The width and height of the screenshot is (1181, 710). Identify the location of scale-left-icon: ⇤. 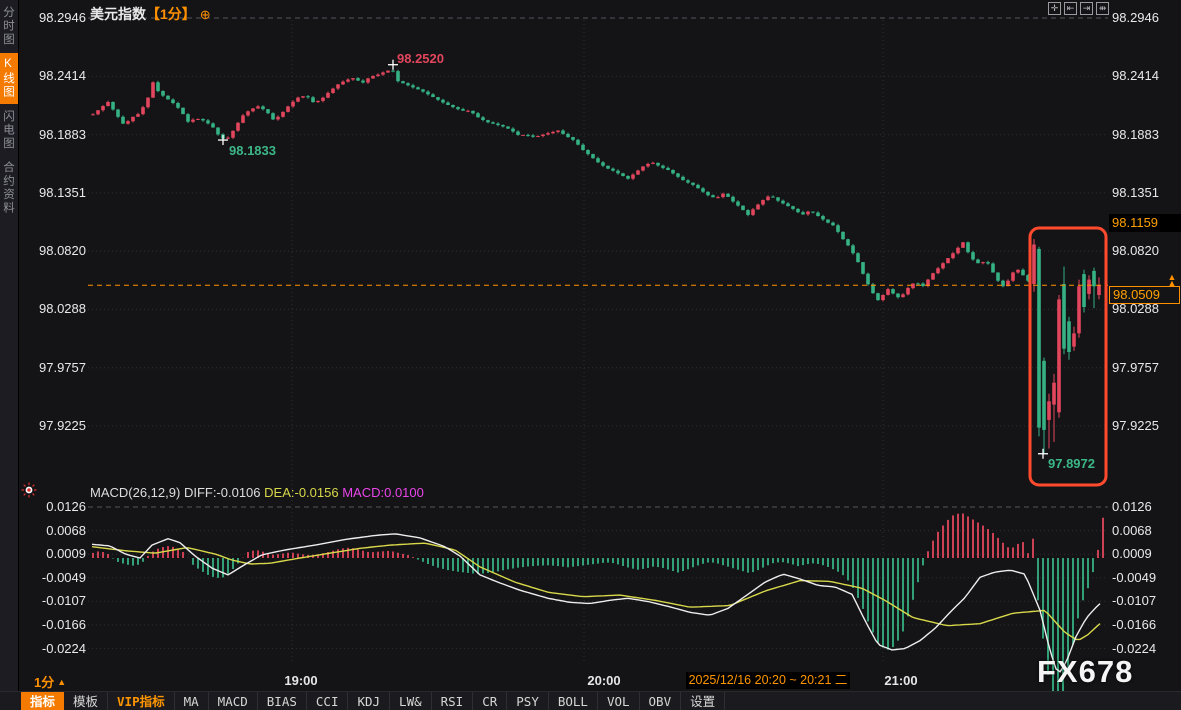
(1070, 8).